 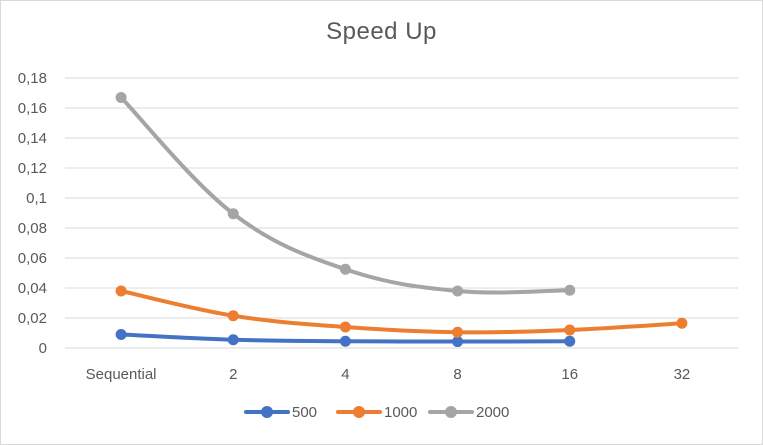 I want to click on y-tick-label: 0,12, so click(x=32, y=168).